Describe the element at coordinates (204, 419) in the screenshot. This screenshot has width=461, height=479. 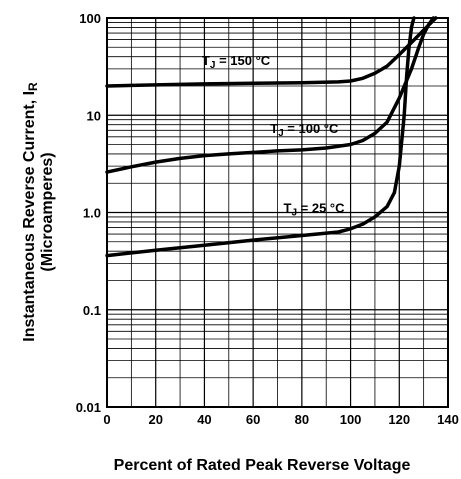
I see `x-tick-label: 40` at that location.